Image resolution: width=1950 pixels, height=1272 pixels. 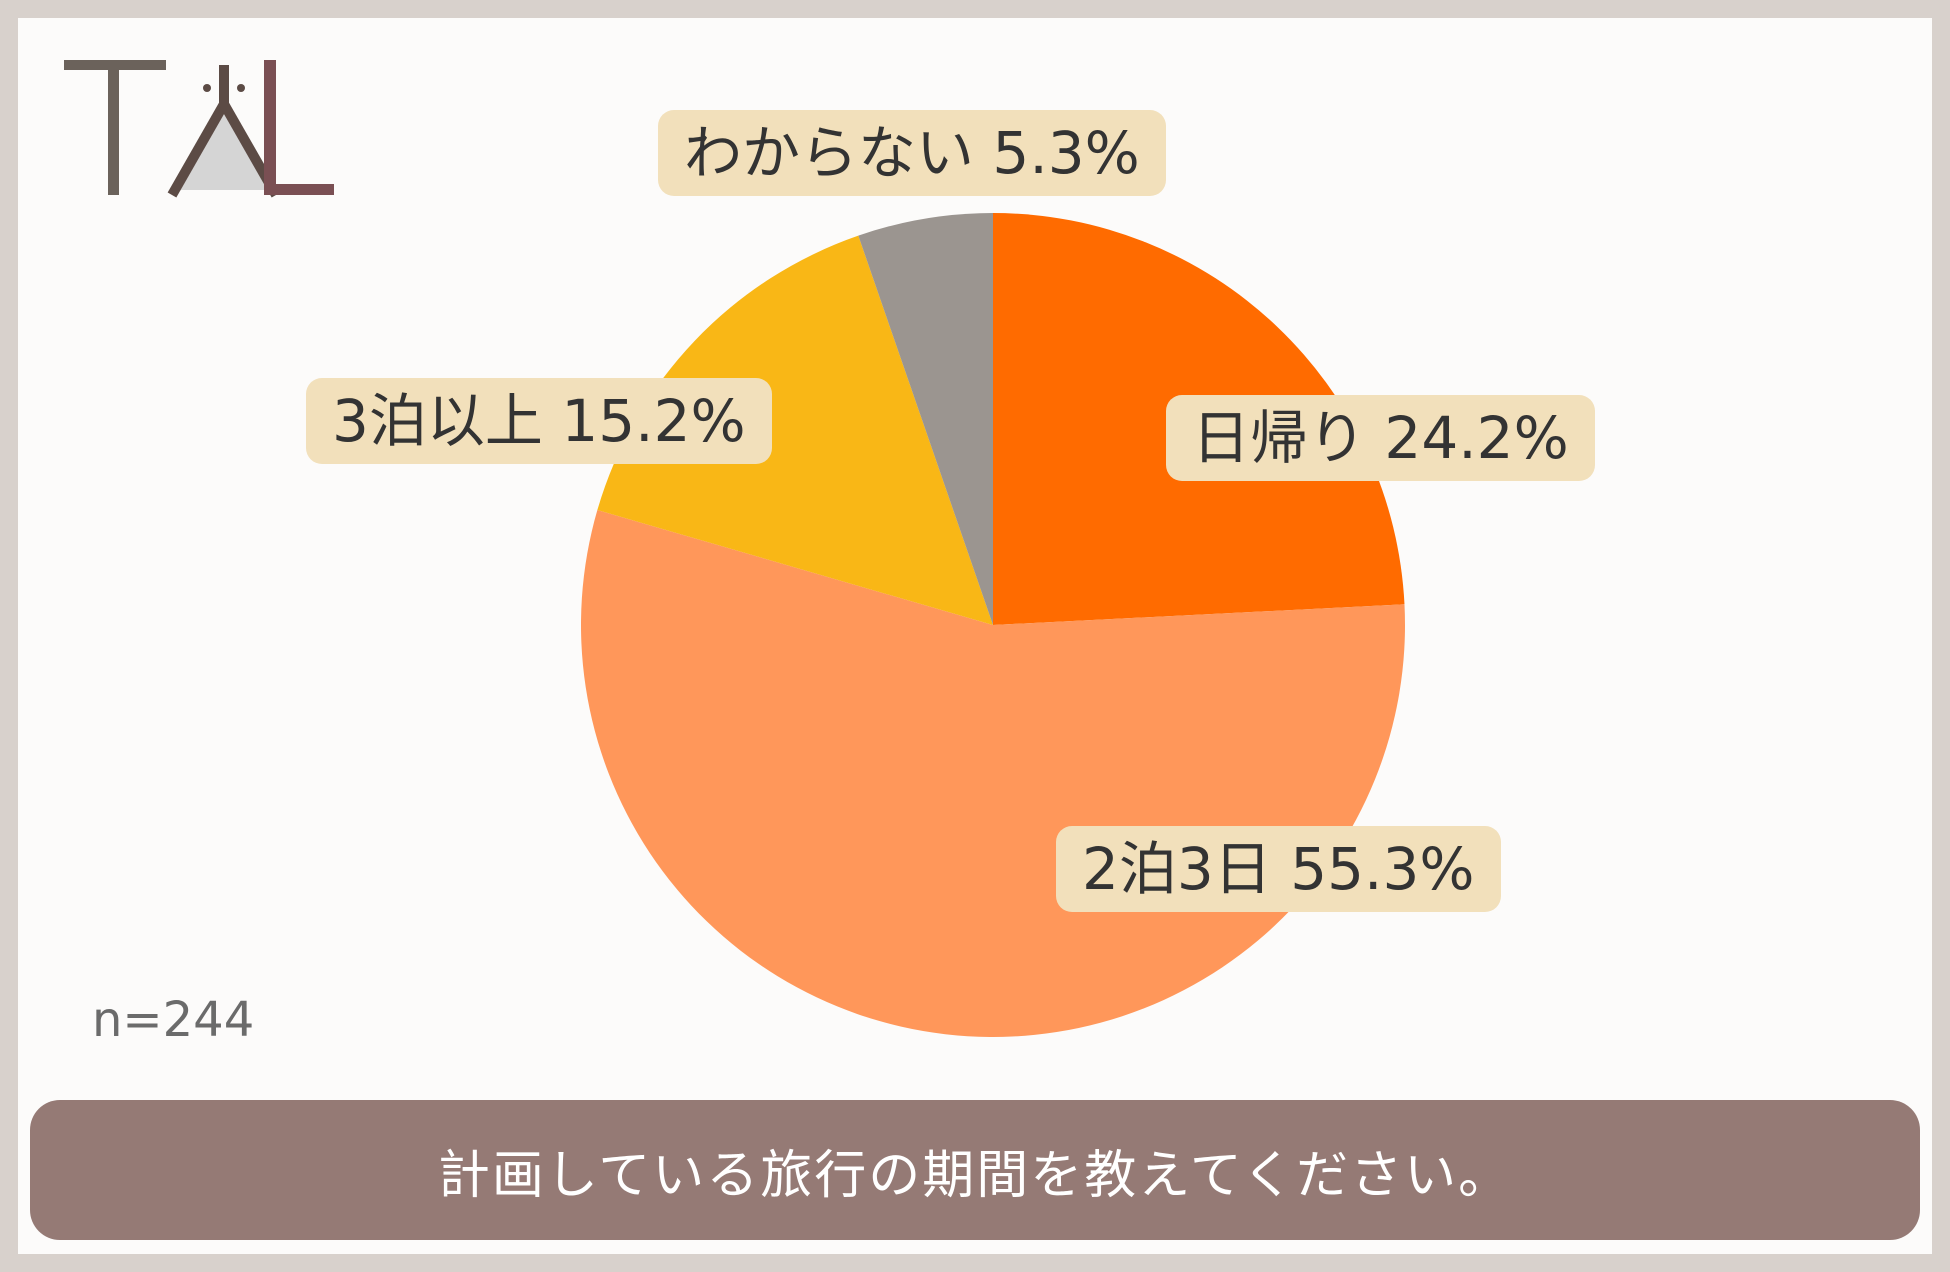 What do you see at coordinates (1278, 869) in the screenshot?
I see `slice-label-2haku3ka: 2泊3日 55.3%` at bounding box center [1278, 869].